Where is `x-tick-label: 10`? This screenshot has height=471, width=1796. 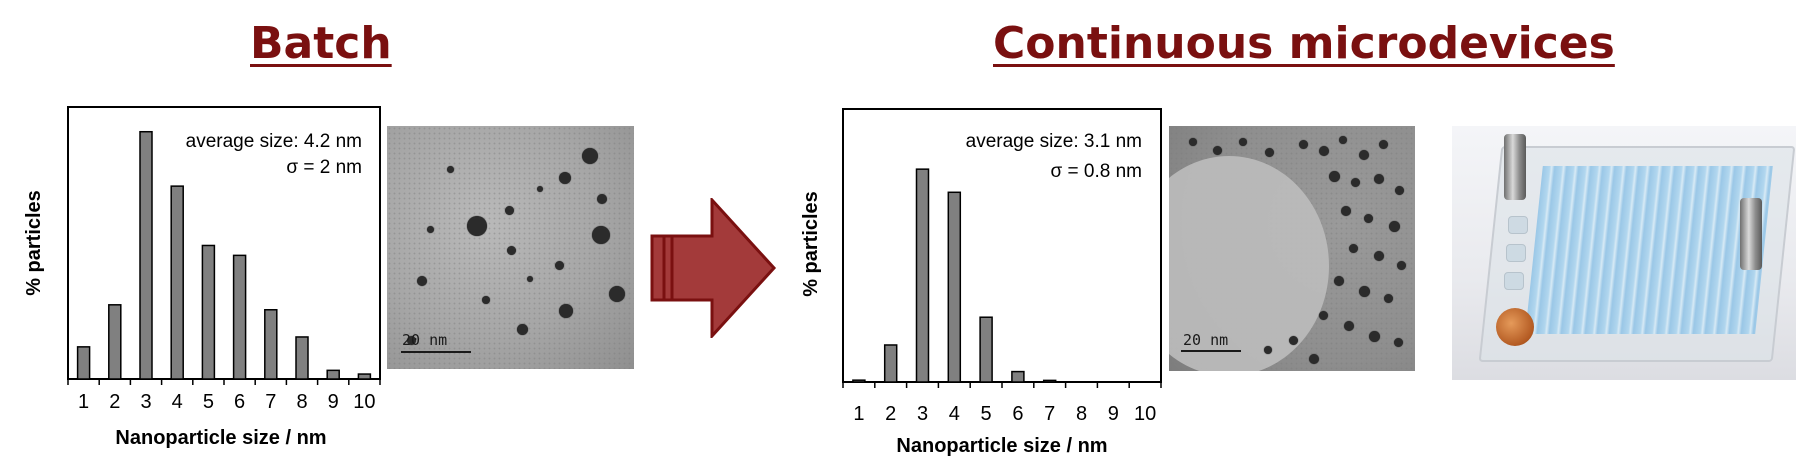 x-tick-label: 10 is located at coordinates (364, 402).